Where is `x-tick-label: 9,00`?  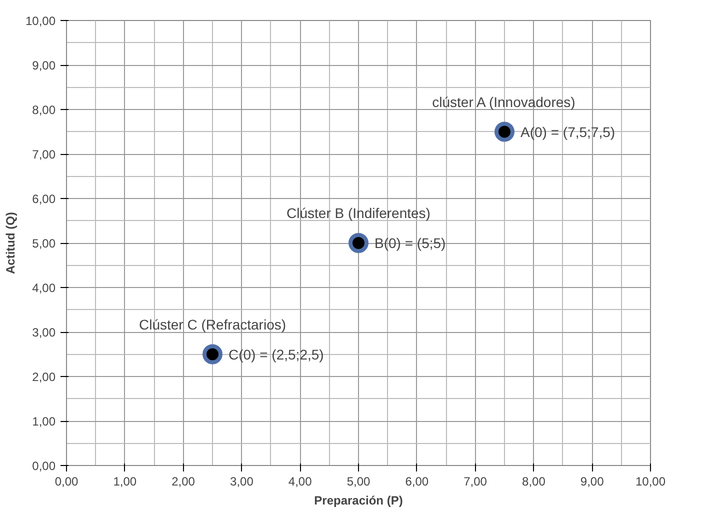
x-tick-label: 9,00 is located at coordinates (592, 481).